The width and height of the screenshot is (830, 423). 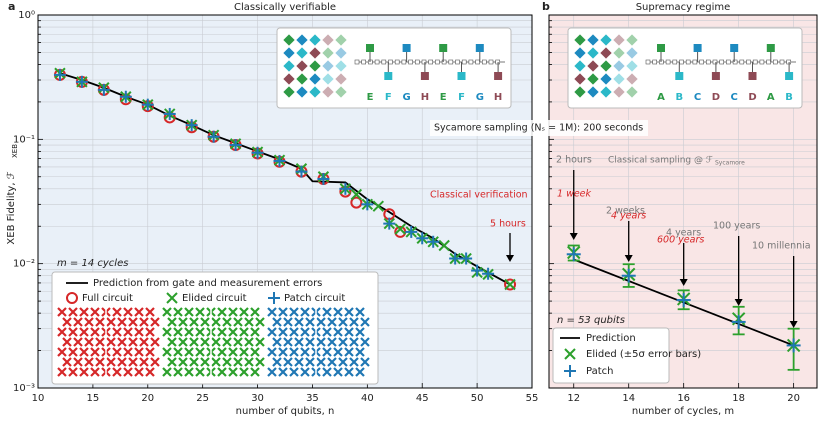 What do you see at coordinates (611, 338) in the screenshot?
I see `legend-label: Prediction` at bounding box center [611, 338].